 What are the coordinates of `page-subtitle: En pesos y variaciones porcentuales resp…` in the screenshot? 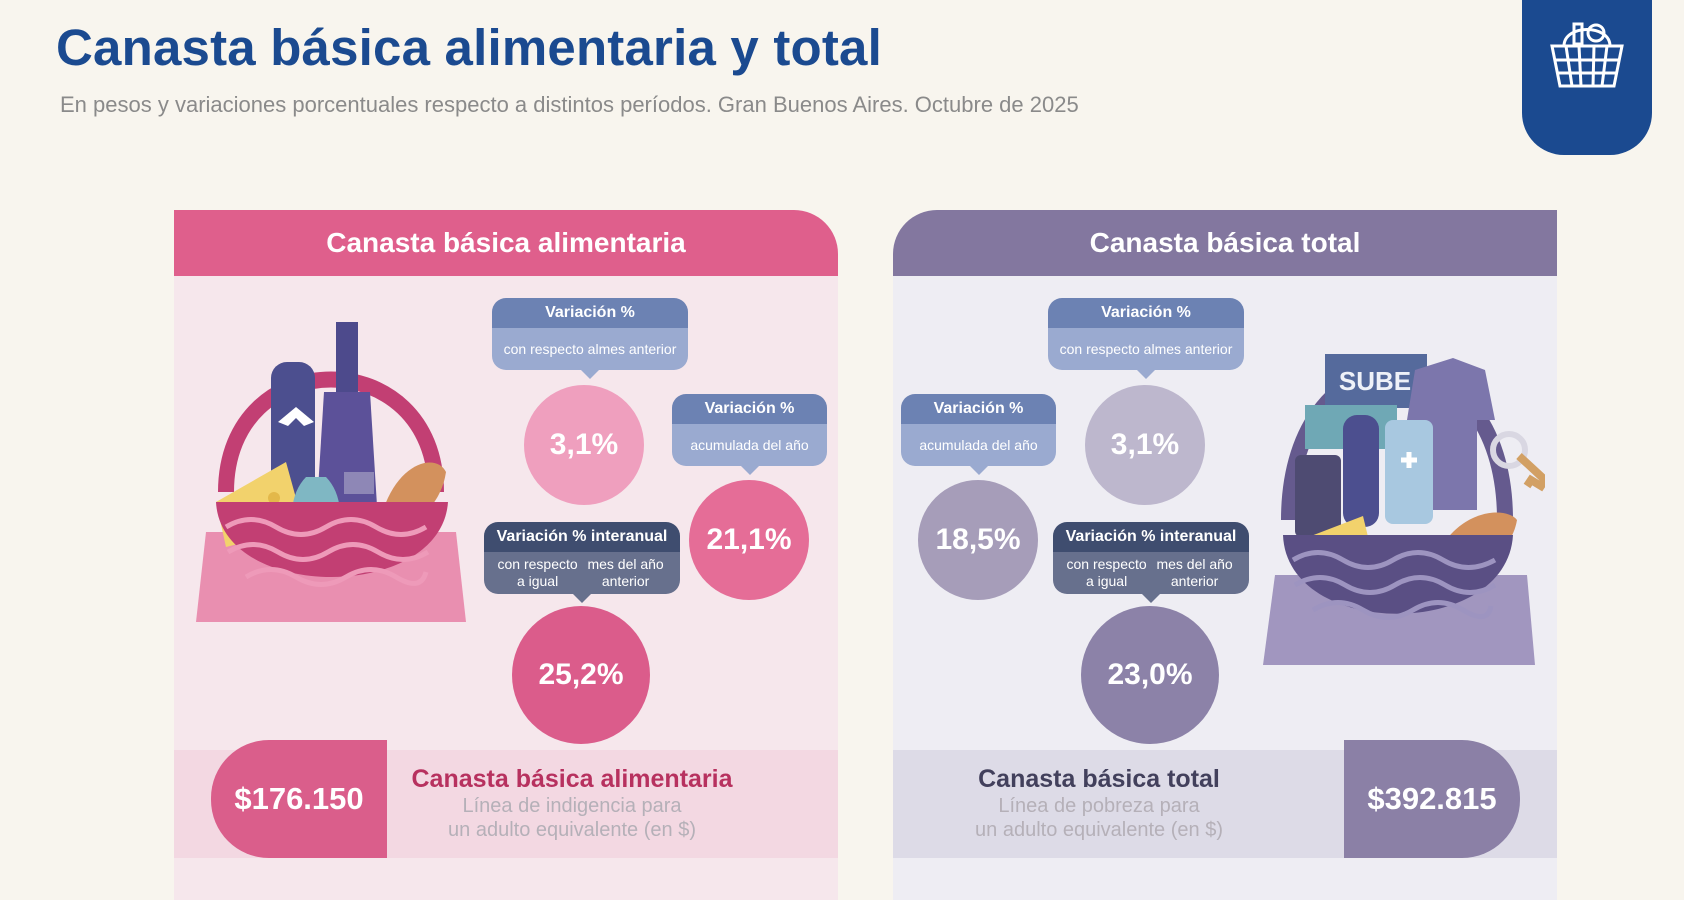 It's located at (569, 104).